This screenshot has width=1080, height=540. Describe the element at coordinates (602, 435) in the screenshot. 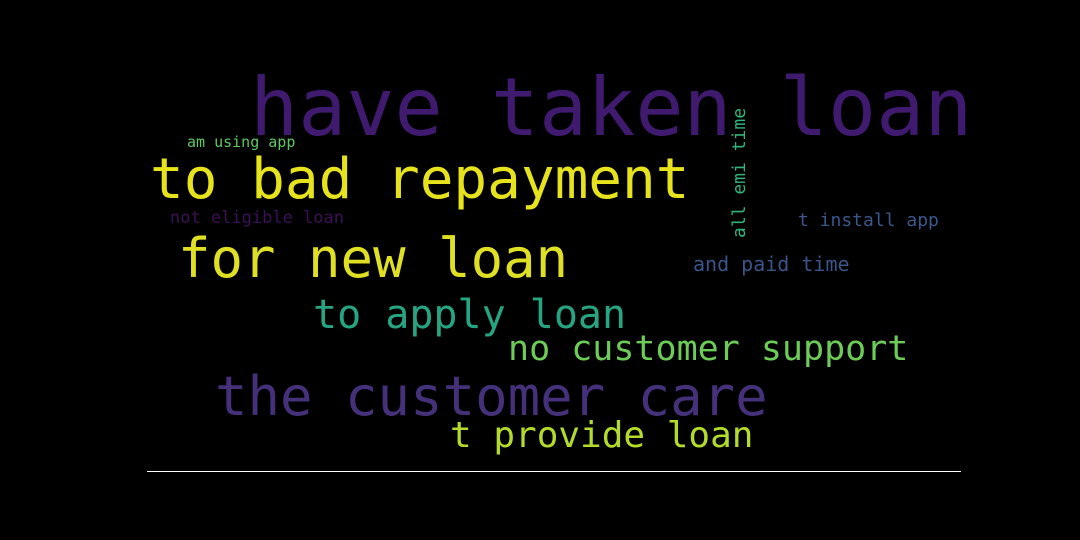

I see `phrase-t-provide-loan: t provide loan` at that location.